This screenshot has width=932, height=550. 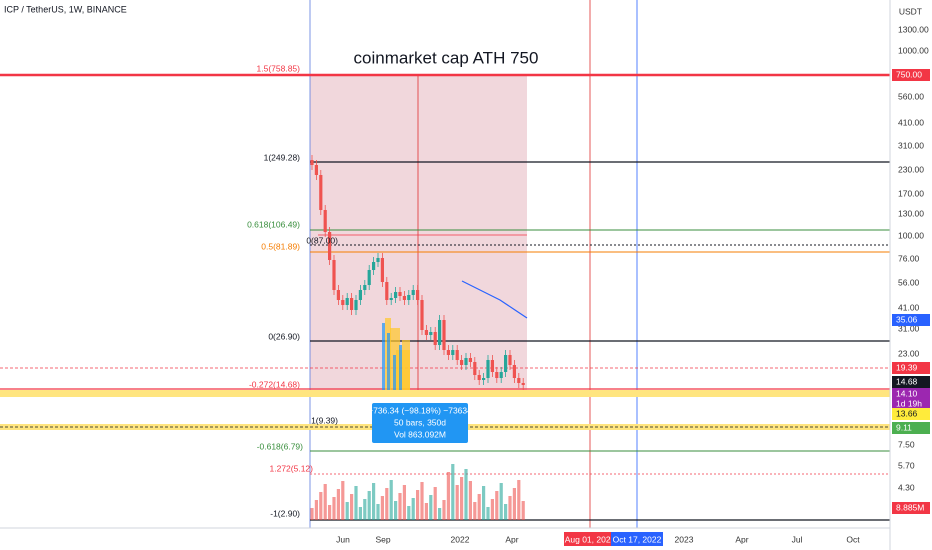 I want to click on price-label: 1300.00, so click(x=913, y=29).